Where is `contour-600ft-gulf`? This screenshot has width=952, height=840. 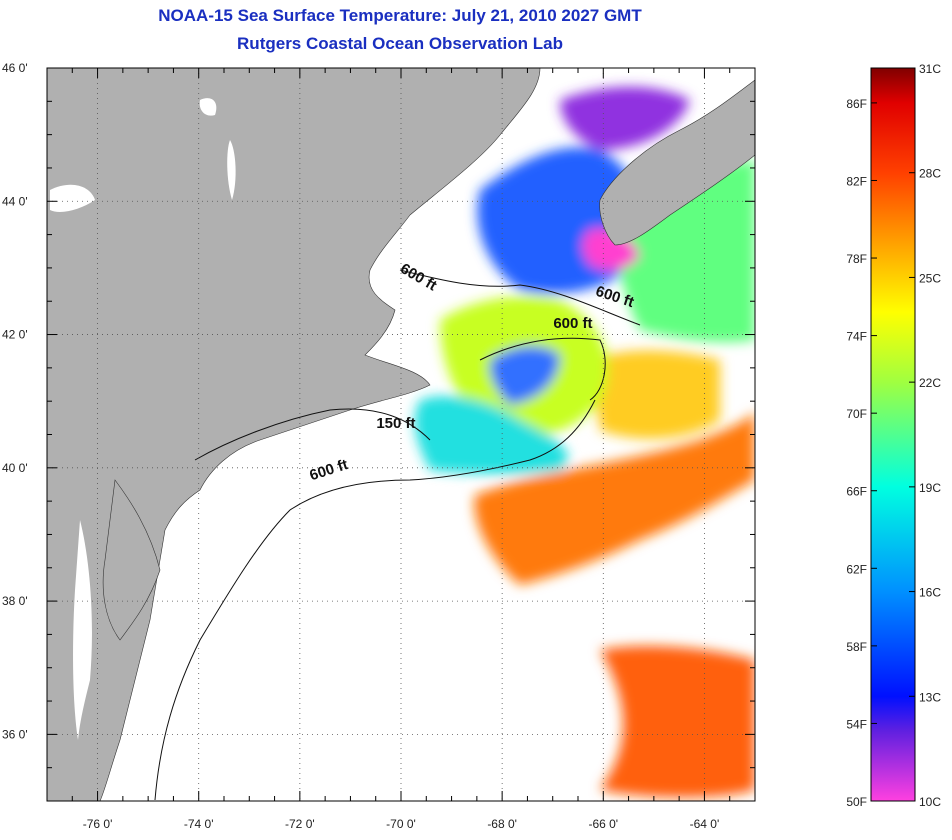 contour-600ft-gulf is located at coordinates (520, 297).